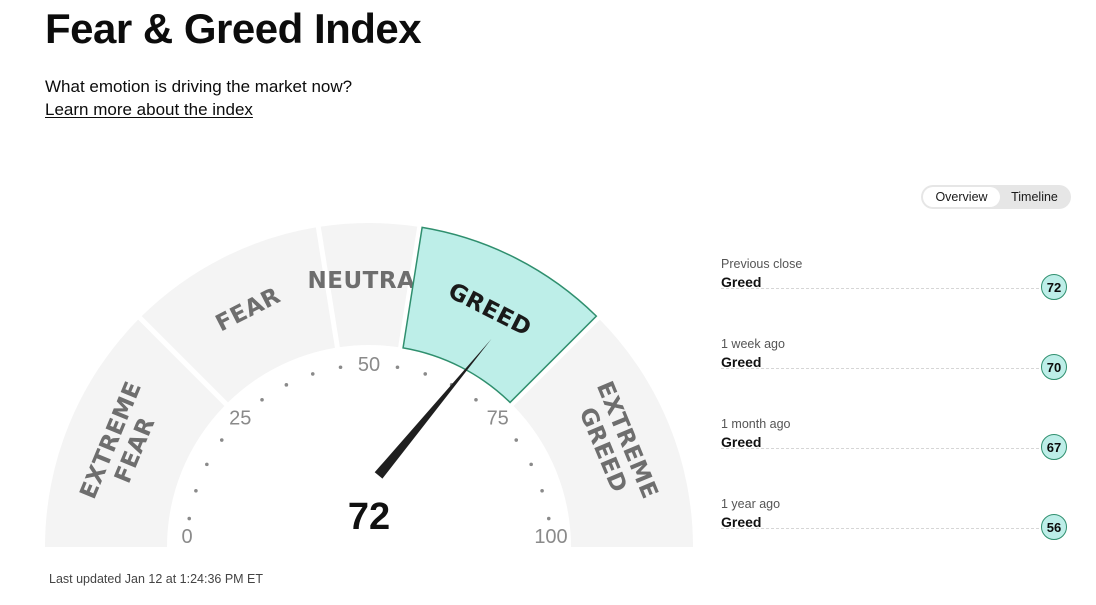 The width and height of the screenshot is (1096, 605). What do you see at coordinates (550, 537) in the screenshot?
I see `gauge-tick-label: 100` at bounding box center [550, 537].